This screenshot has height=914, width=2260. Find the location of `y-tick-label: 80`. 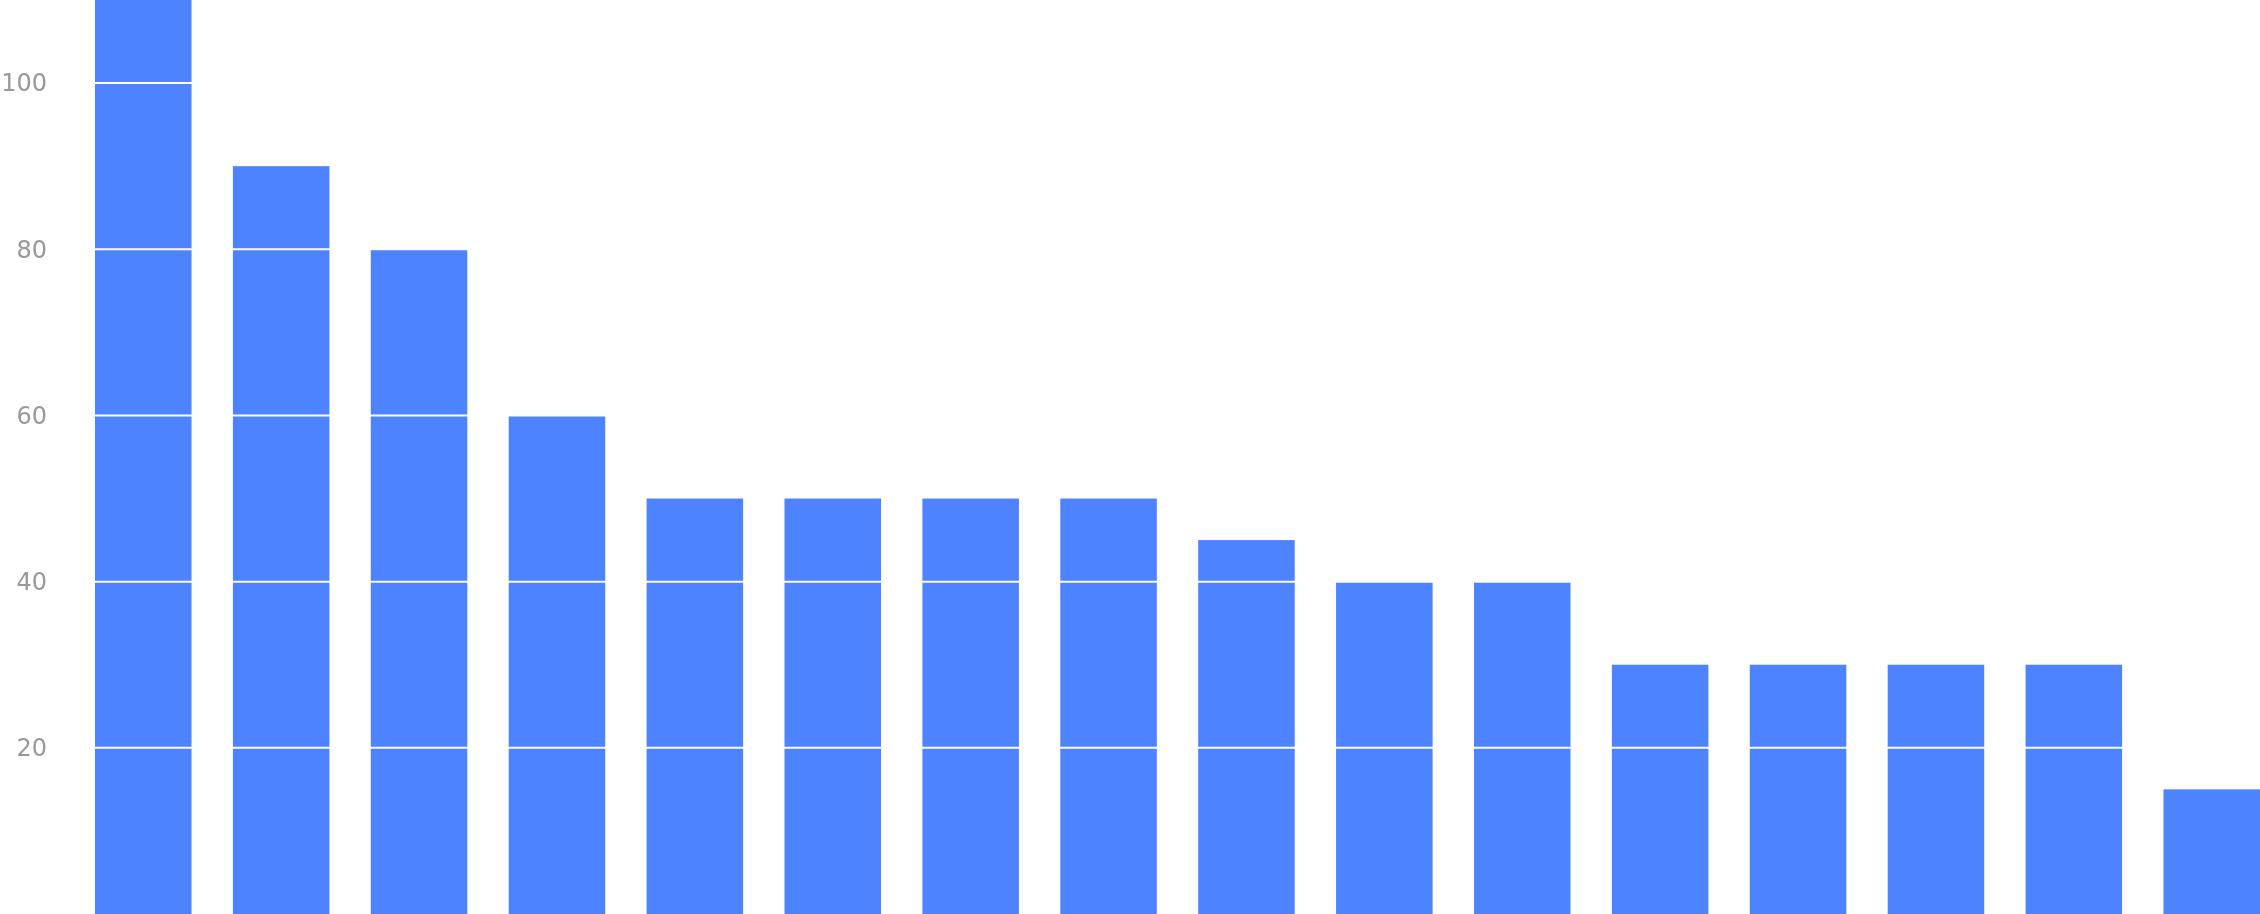

y-tick-label: 80 is located at coordinates (31, 249).